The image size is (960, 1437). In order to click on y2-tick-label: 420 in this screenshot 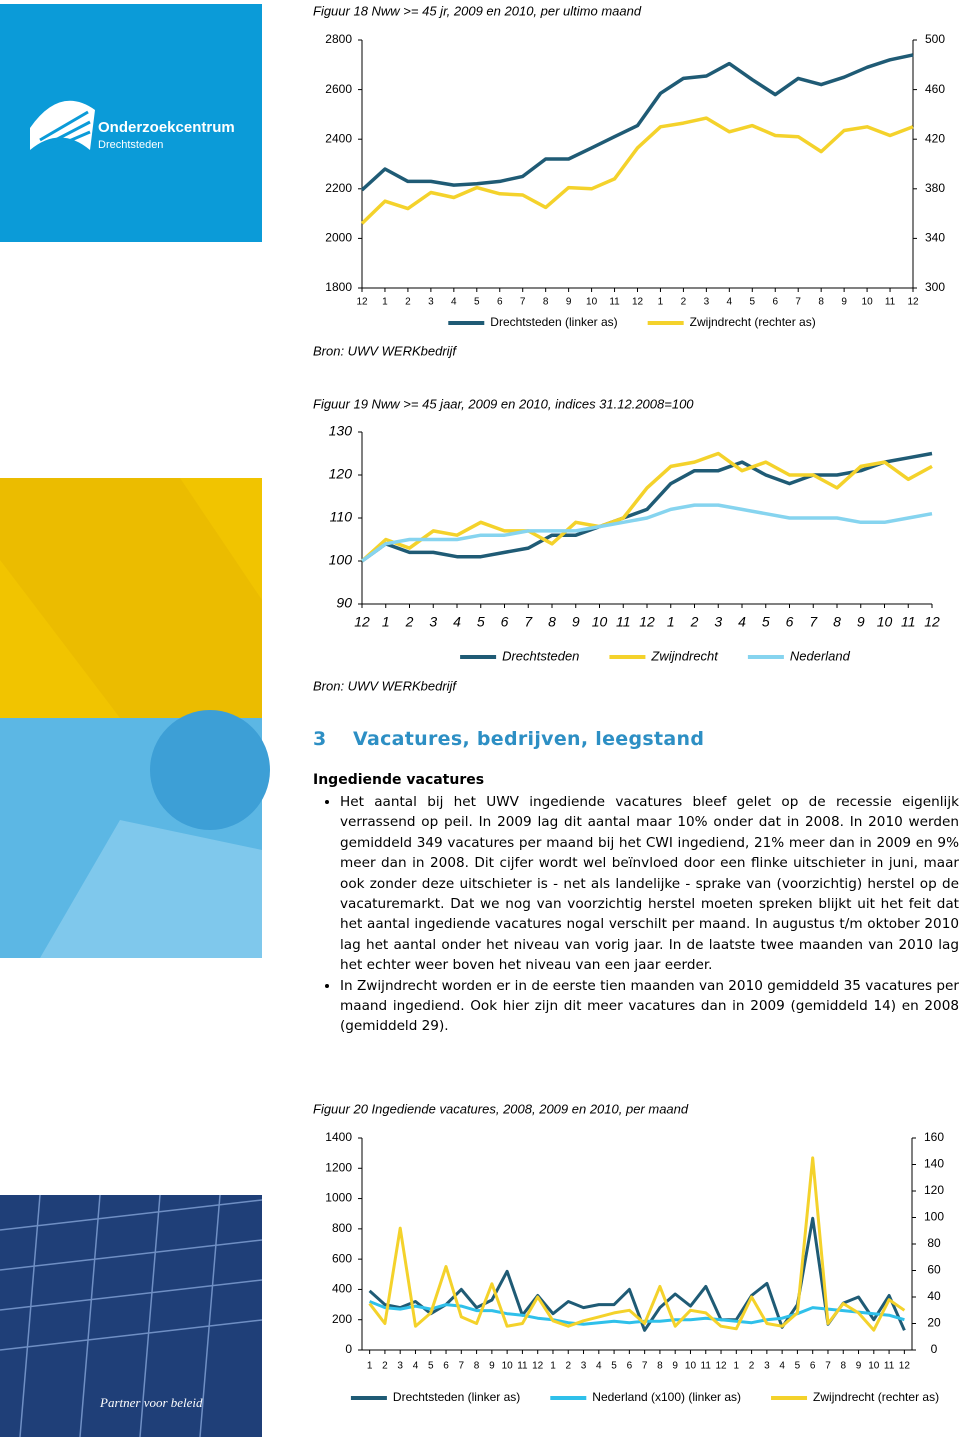, I will do `click(935, 138)`.